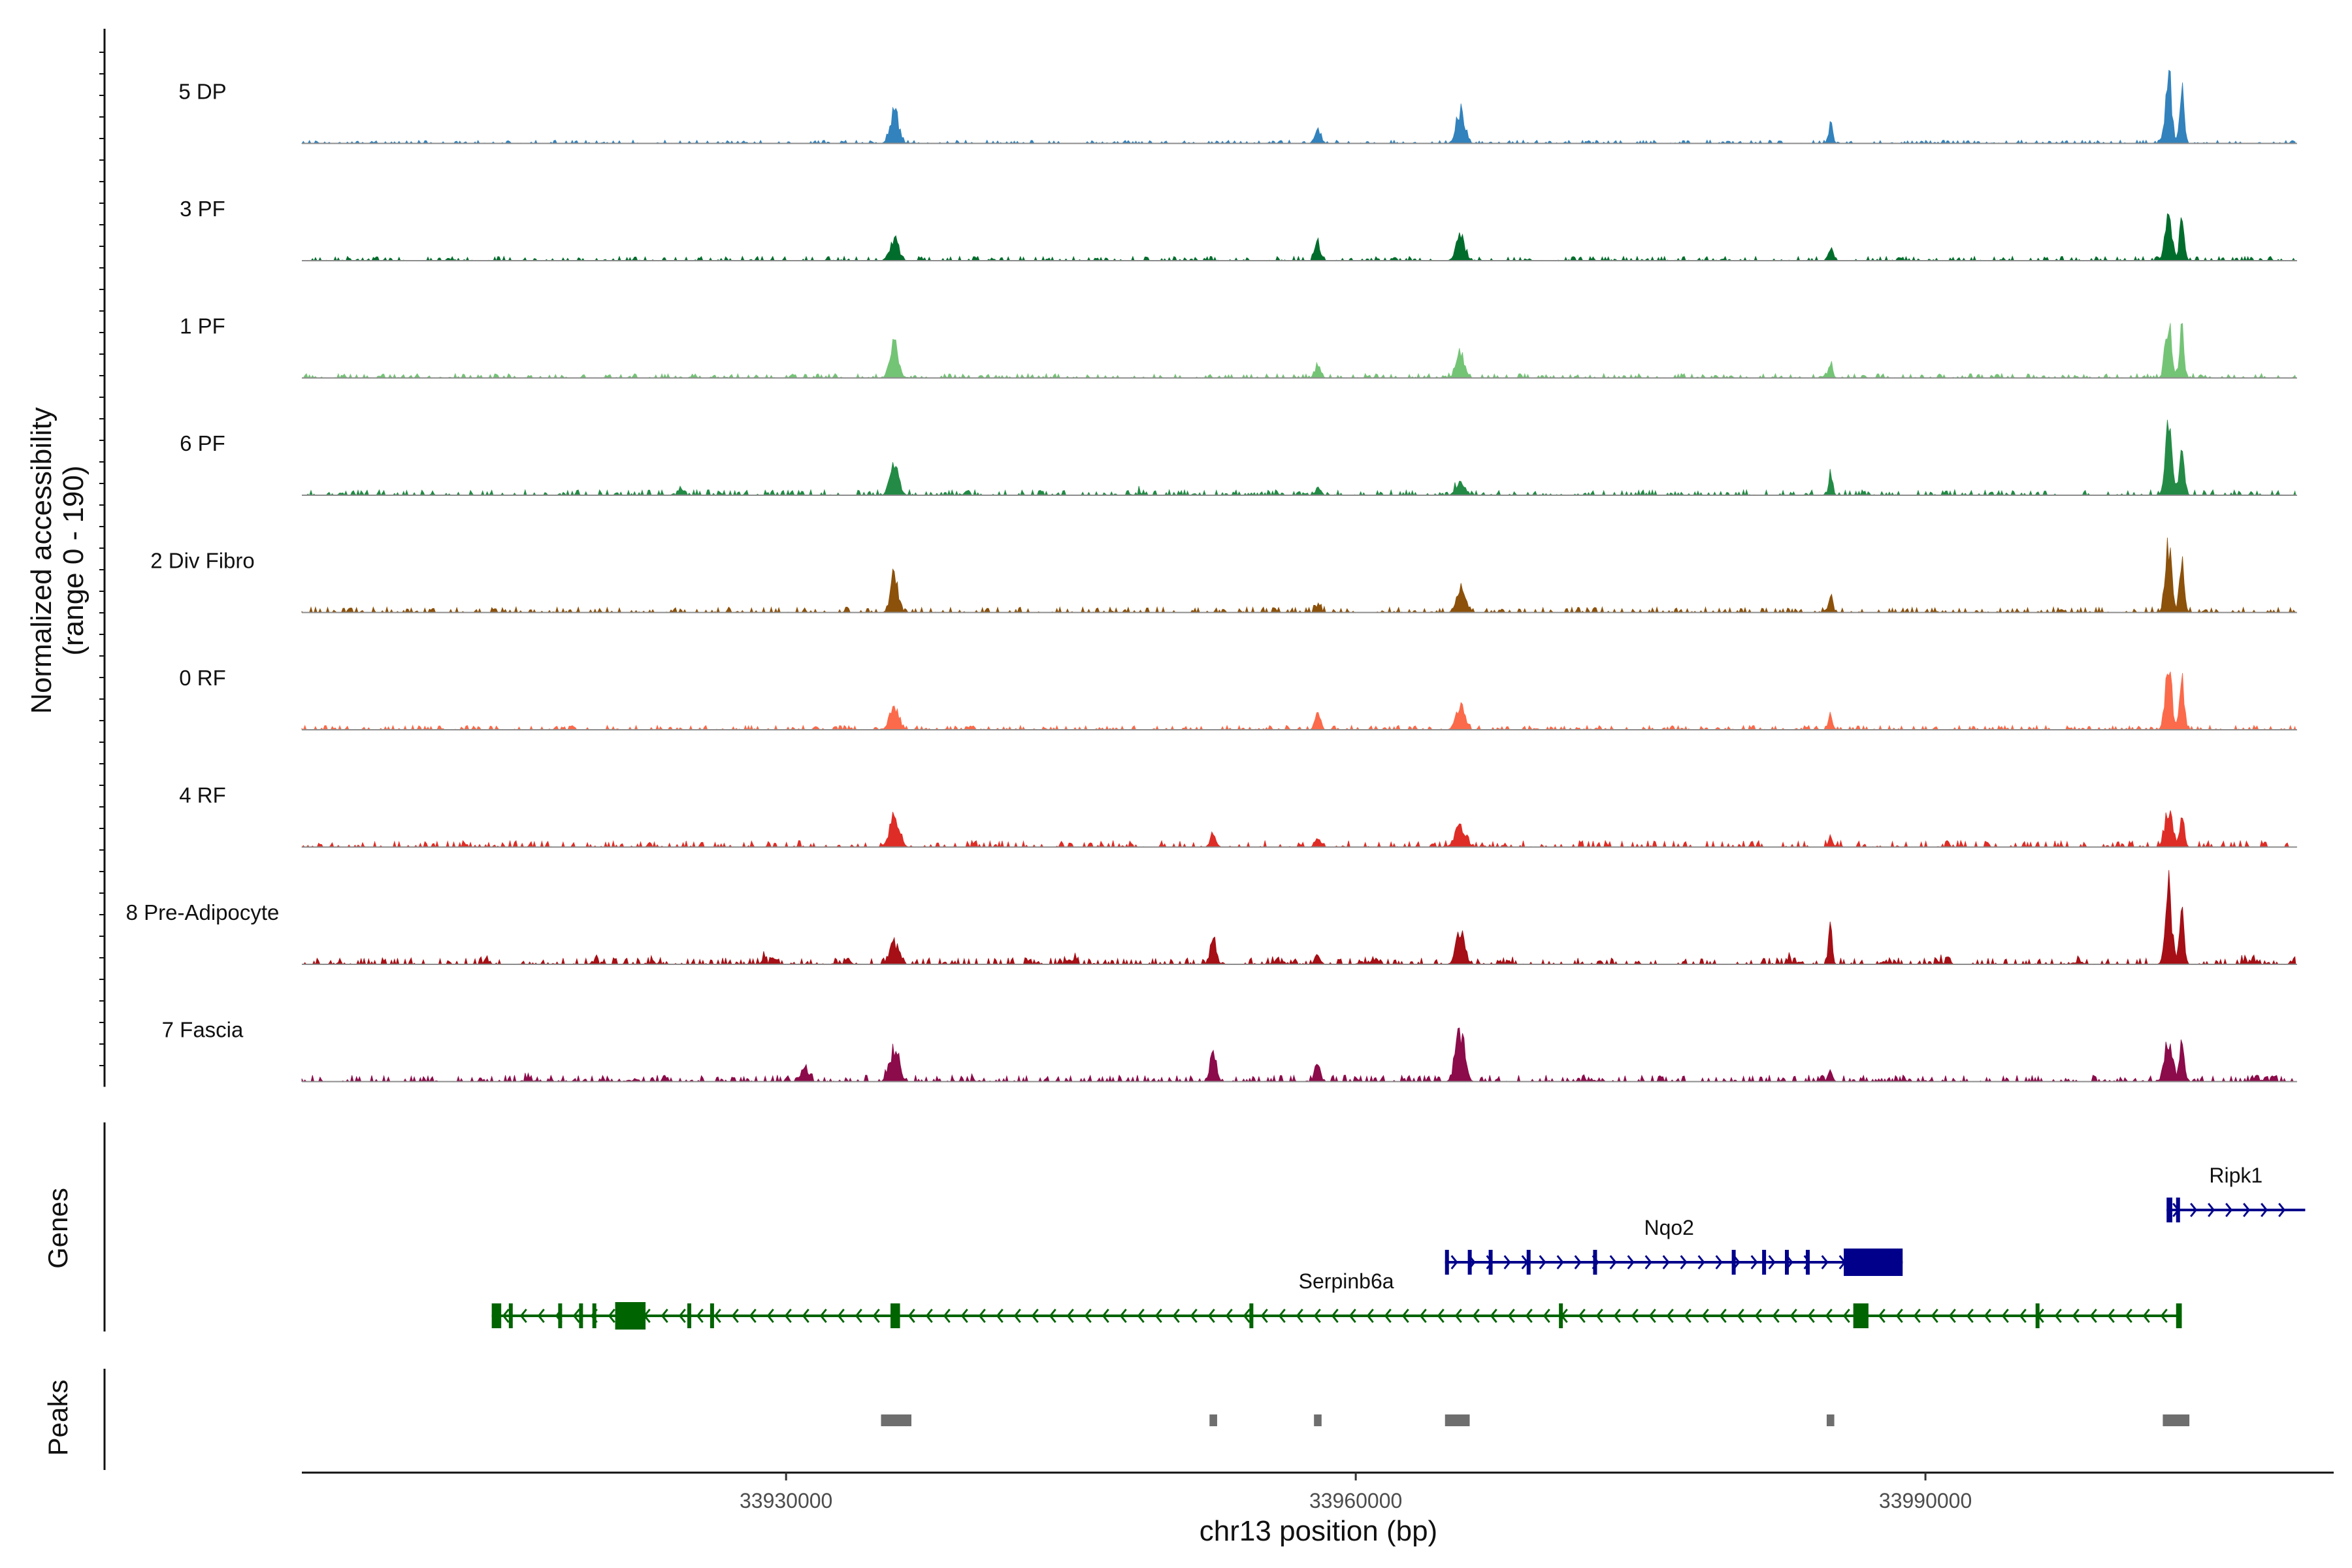 The width and height of the screenshot is (2352, 1568). I want to click on gene-model: Ripk1, so click(2236, 1193).